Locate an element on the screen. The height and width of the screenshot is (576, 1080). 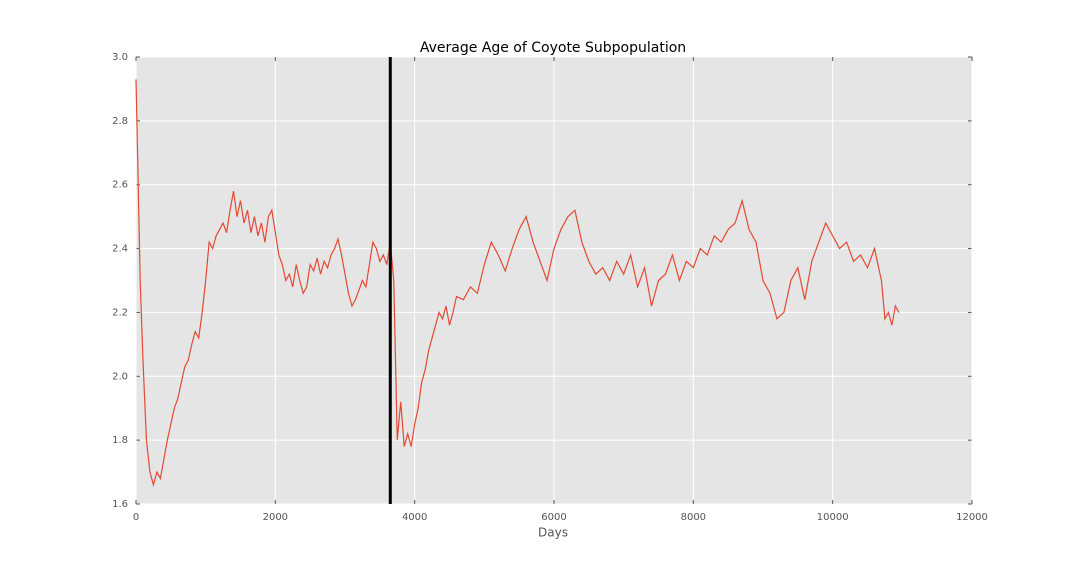
y-tick-label: 2.6 is located at coordinates (120, 185).